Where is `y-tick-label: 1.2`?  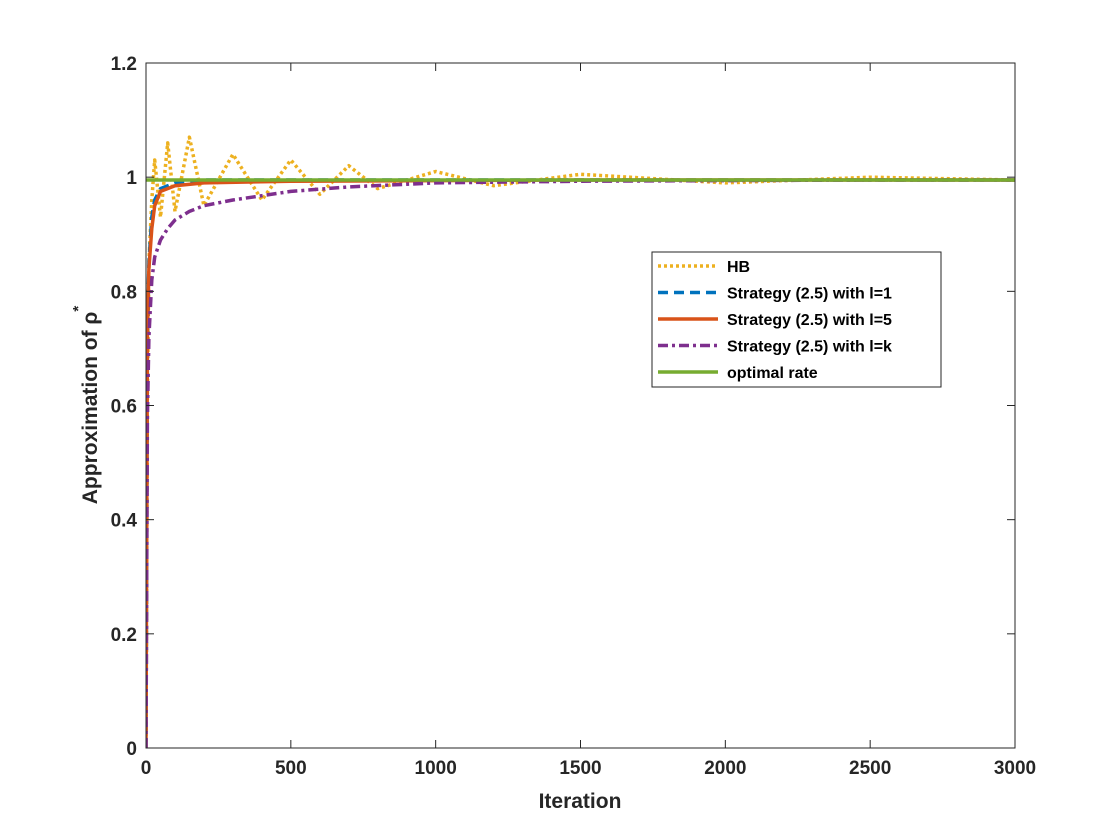
y-tick-label: 1.2 is located at coordinates (124, 64).